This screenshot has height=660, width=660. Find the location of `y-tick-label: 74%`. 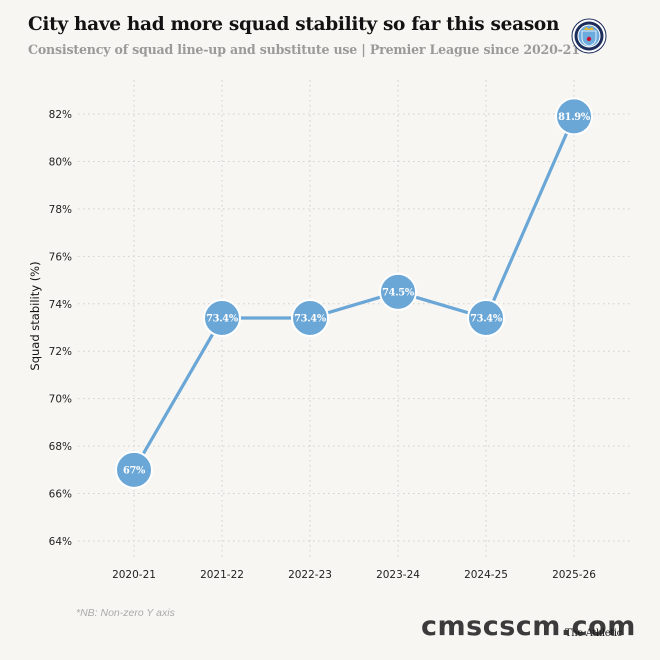

y-tick-label: 74% is located at coordinates (60, 305).